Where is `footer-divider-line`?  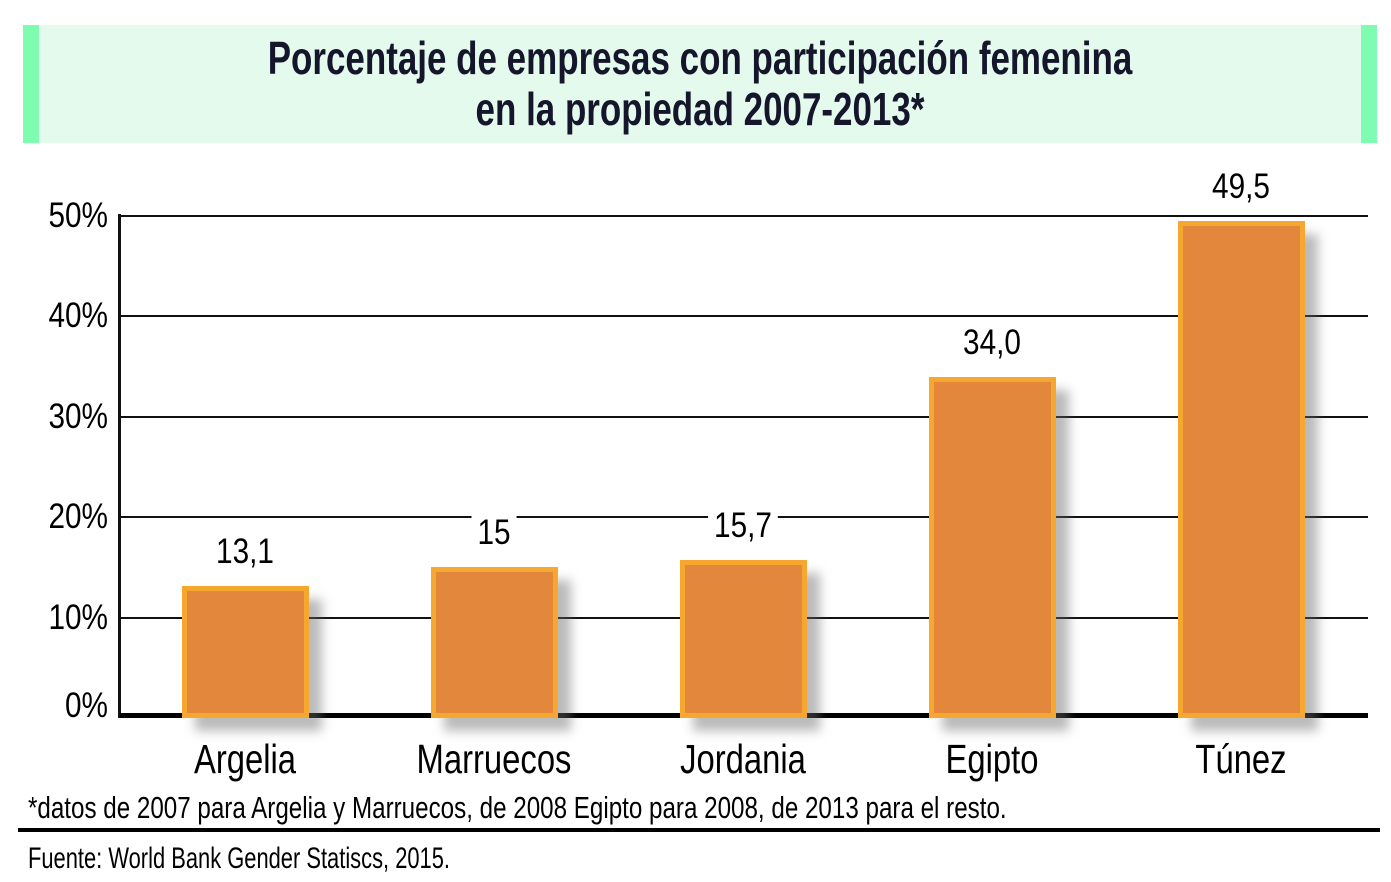
footer-divider-line is located at coordinates (699, 830).